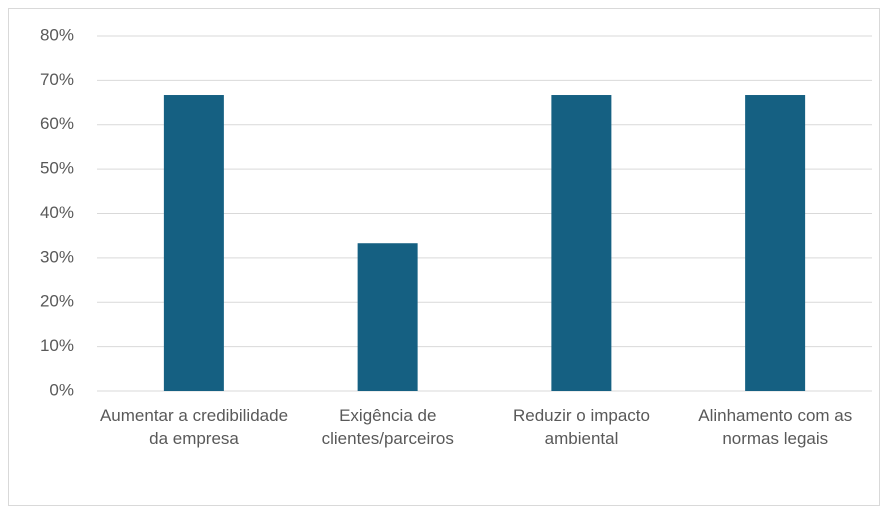 Image resolution: width=888 pixels, height=507 pixels. I want to click on y-tick-label: 40%, so click(57, 212).